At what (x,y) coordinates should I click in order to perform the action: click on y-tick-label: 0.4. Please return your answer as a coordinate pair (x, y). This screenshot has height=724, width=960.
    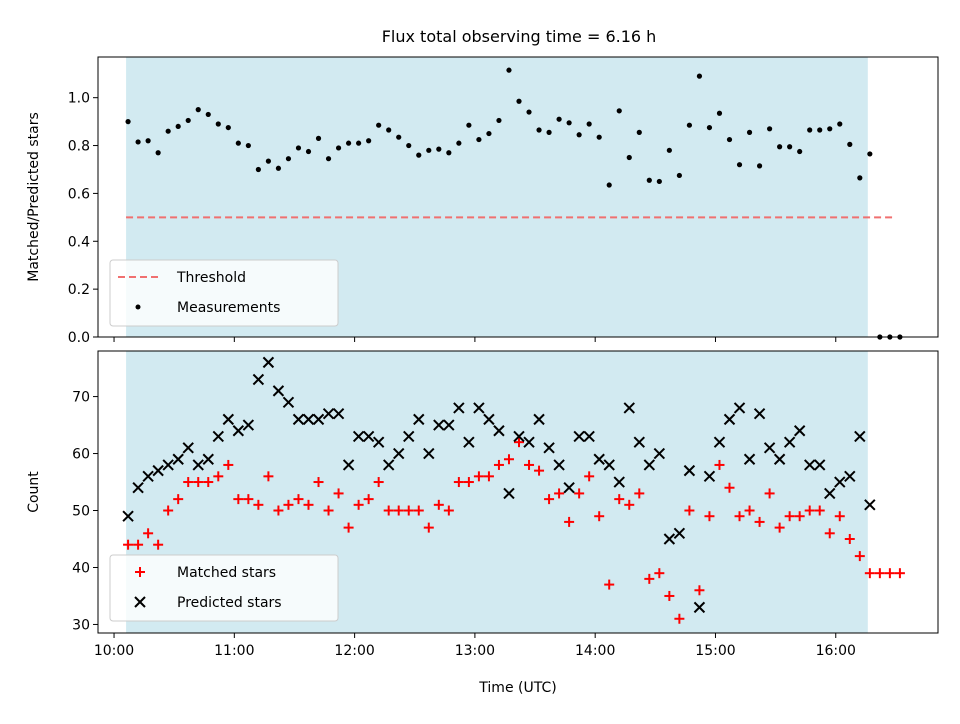
    Looking at the image, I should click on (79, 242).